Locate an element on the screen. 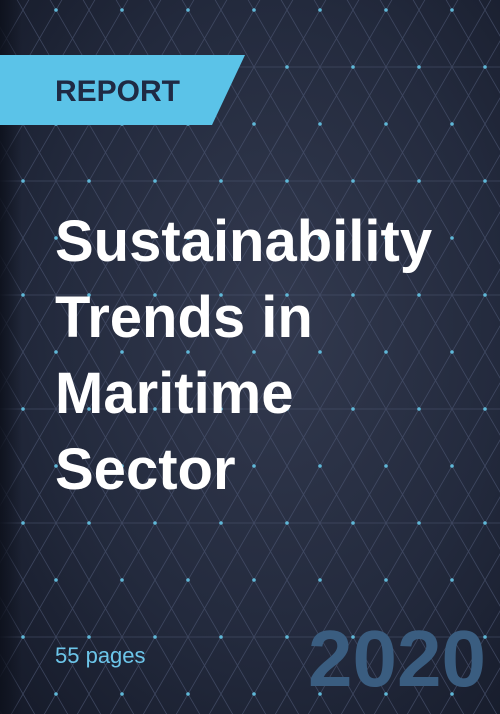  year: 2020 is located at coordinates (397, 658).